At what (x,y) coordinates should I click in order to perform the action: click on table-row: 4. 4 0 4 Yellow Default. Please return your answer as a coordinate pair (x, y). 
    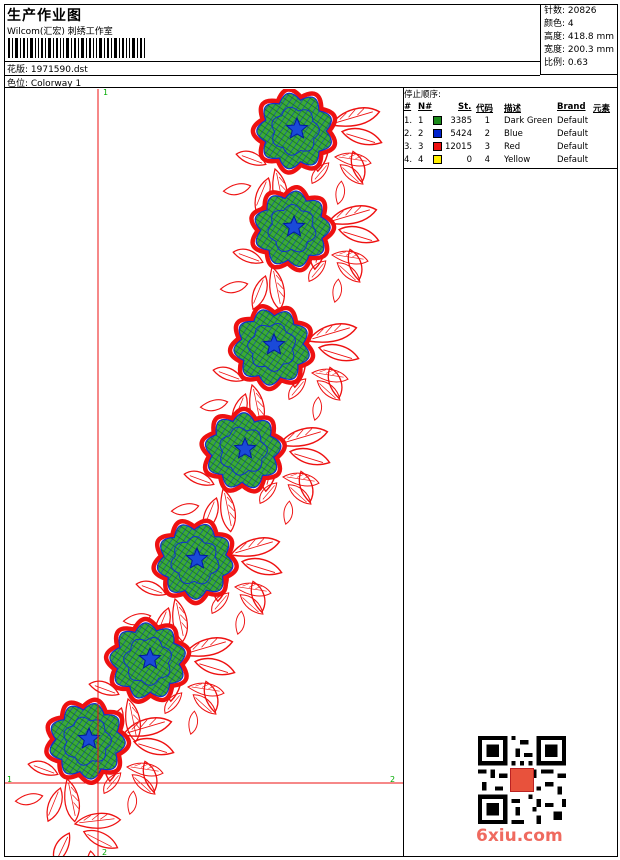
    Looking at the image, I should click on (511, 161).